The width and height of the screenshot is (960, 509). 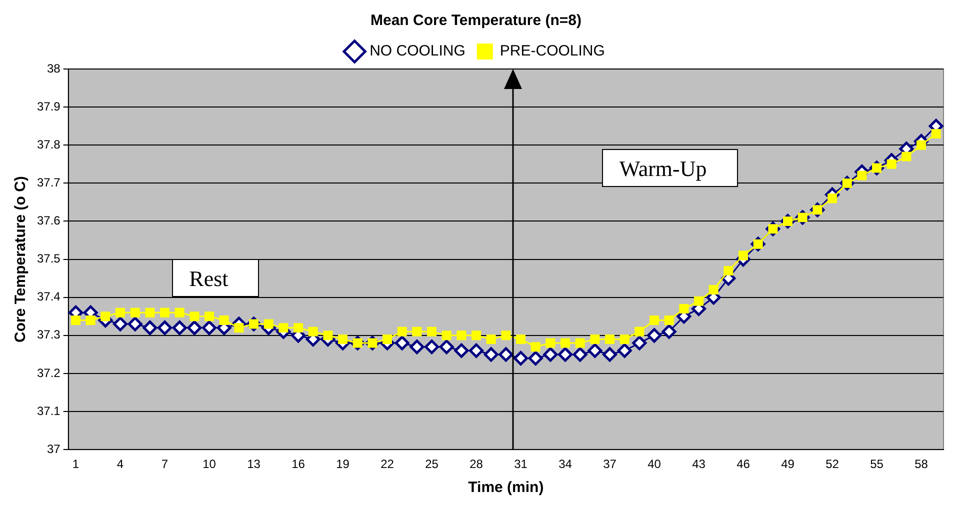 What do you see at coordinates (254, 464) in the screenshot?
I see `x-tick-label: 13` at bounding box center [254, 464].